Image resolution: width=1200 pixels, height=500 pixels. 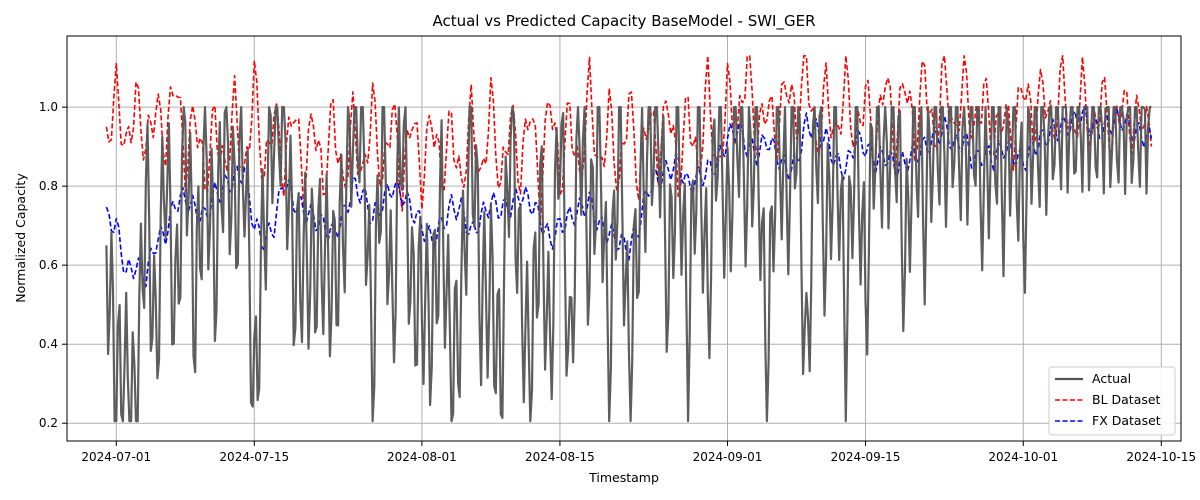 I want to click on legend-box, so click(x=1112, y=401).